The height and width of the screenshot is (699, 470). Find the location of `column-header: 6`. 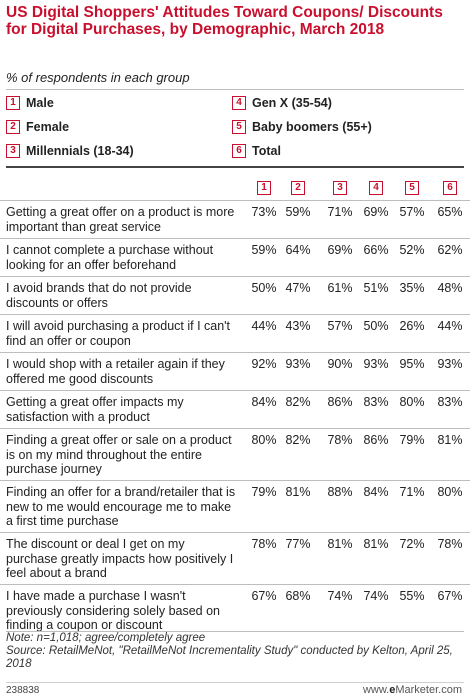

column-header: 6 is located at coordinates (450, 186).